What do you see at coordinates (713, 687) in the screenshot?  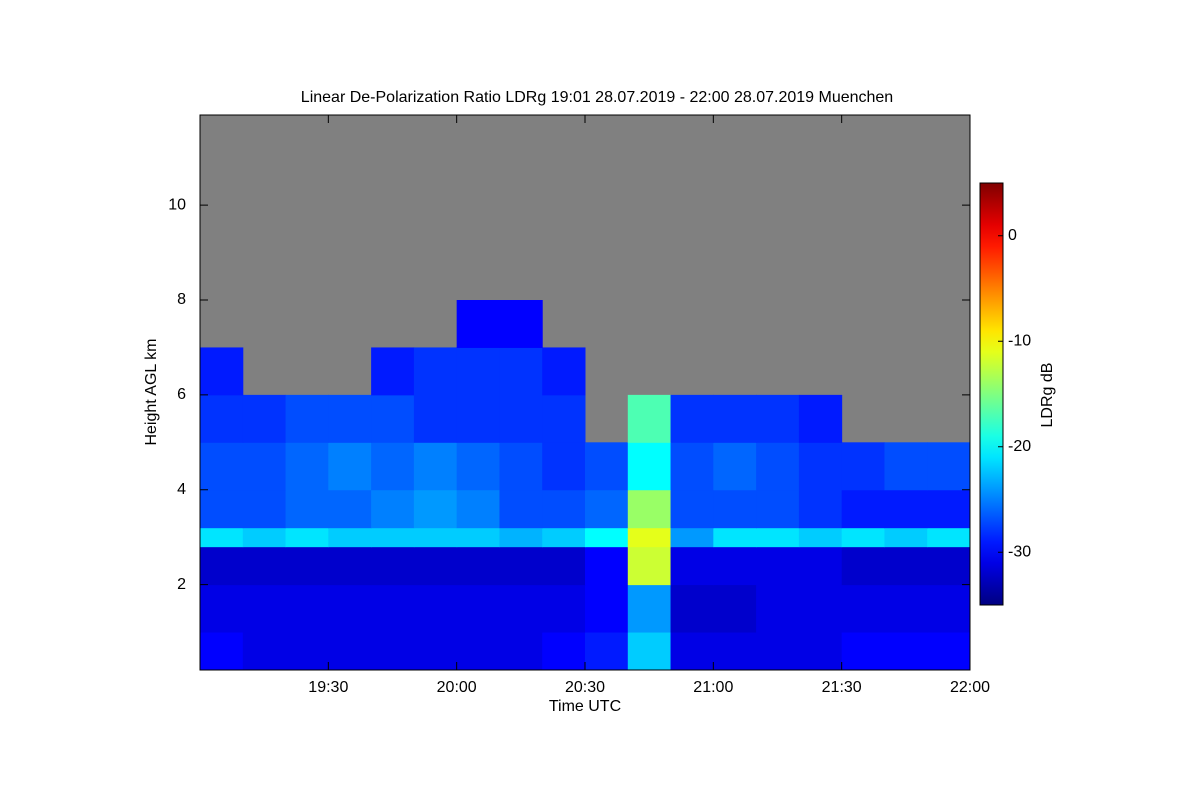 I see `x-tick-label: 21:00` at bounding box center [713, 687].